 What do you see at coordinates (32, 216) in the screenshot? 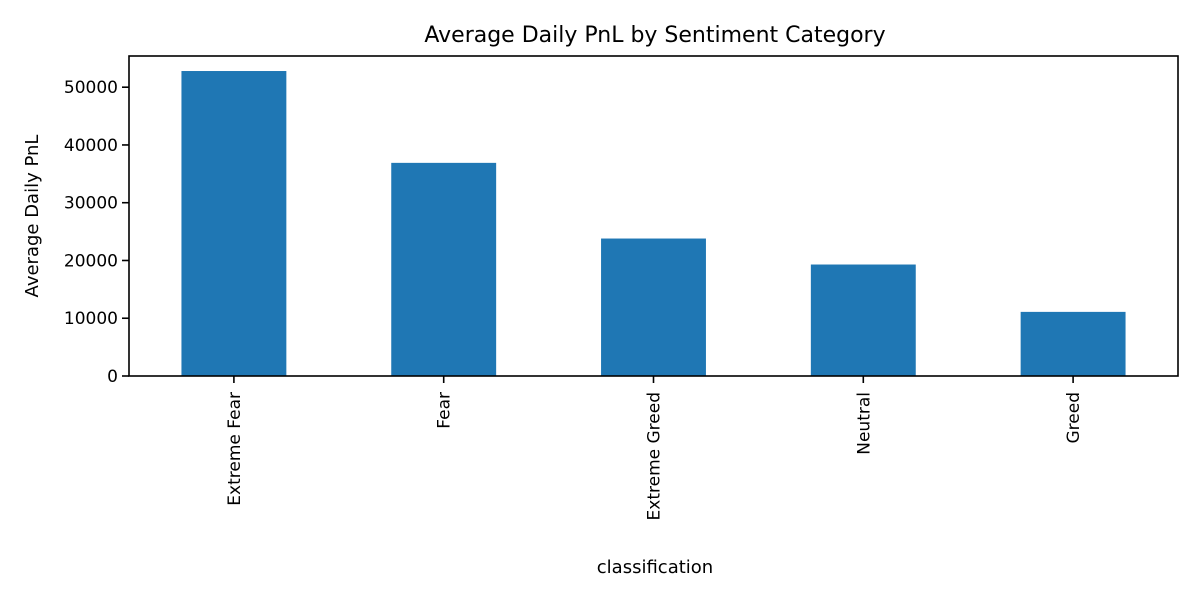
I see `y-axis-label: Average Daily PnL` at bounding box center [32, 216].